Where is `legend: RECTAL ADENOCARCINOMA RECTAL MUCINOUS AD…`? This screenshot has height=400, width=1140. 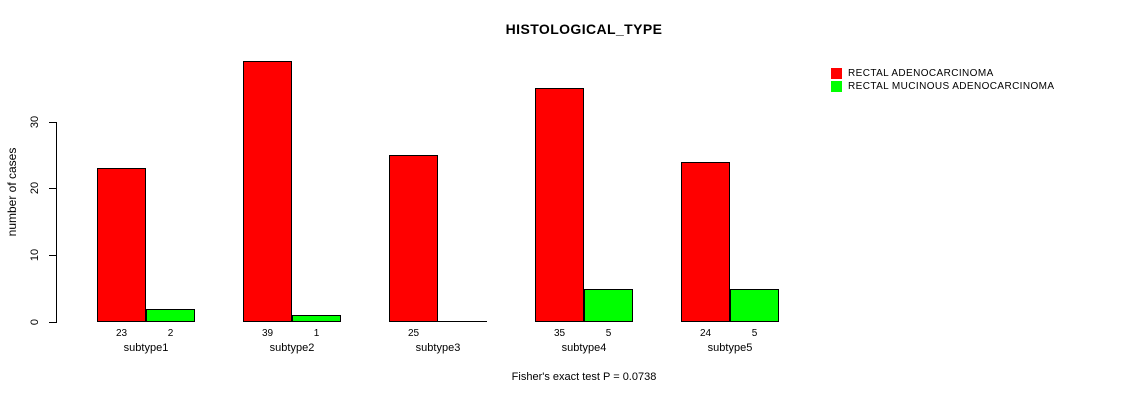 legend: RECTAL ADENOCARCINOMA RECTAL MUCINOUS AD… is located at coordinates (942, 80).